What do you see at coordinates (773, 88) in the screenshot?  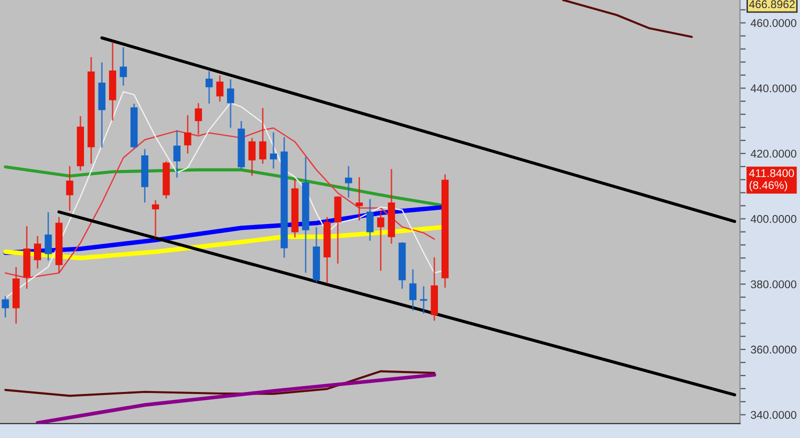 I see `y-tick-label: 440.0000` at bounding box center [773, 88].